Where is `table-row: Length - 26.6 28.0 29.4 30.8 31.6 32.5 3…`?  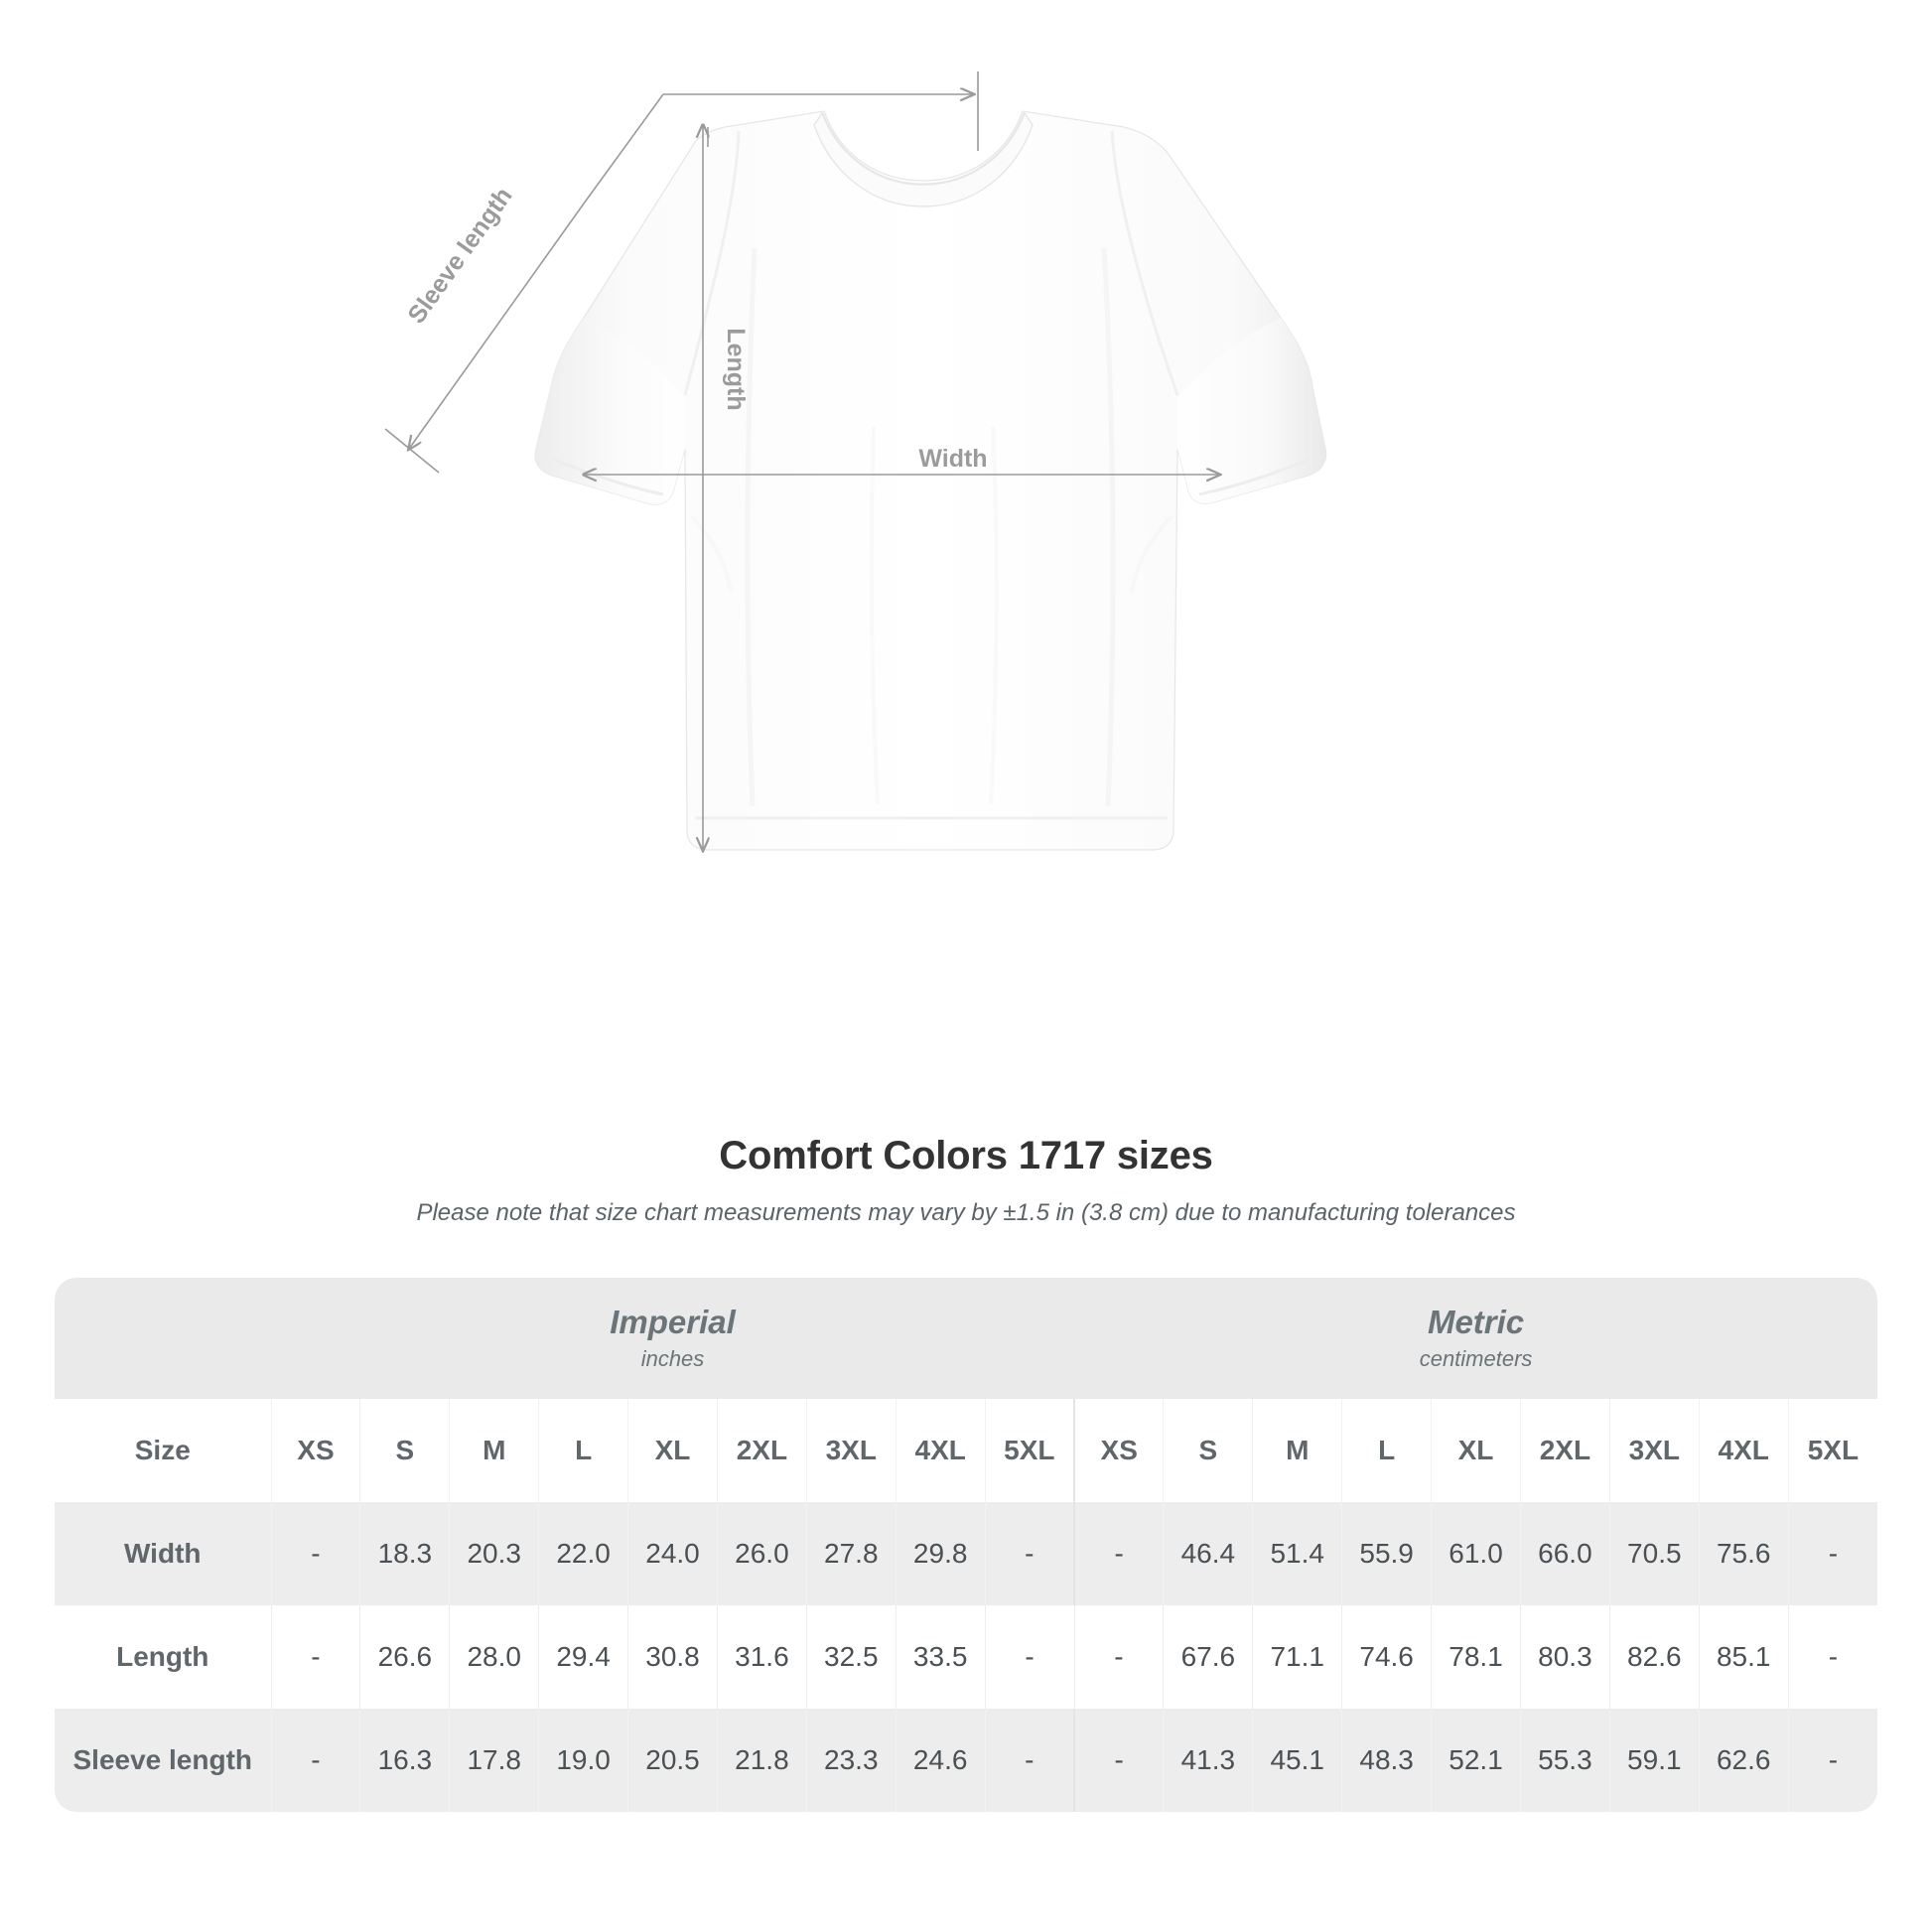
table-row: Length - 26.6 28.0 29.4 30.8 31.6 32.5 3… is located at coordinates (966, 1657).